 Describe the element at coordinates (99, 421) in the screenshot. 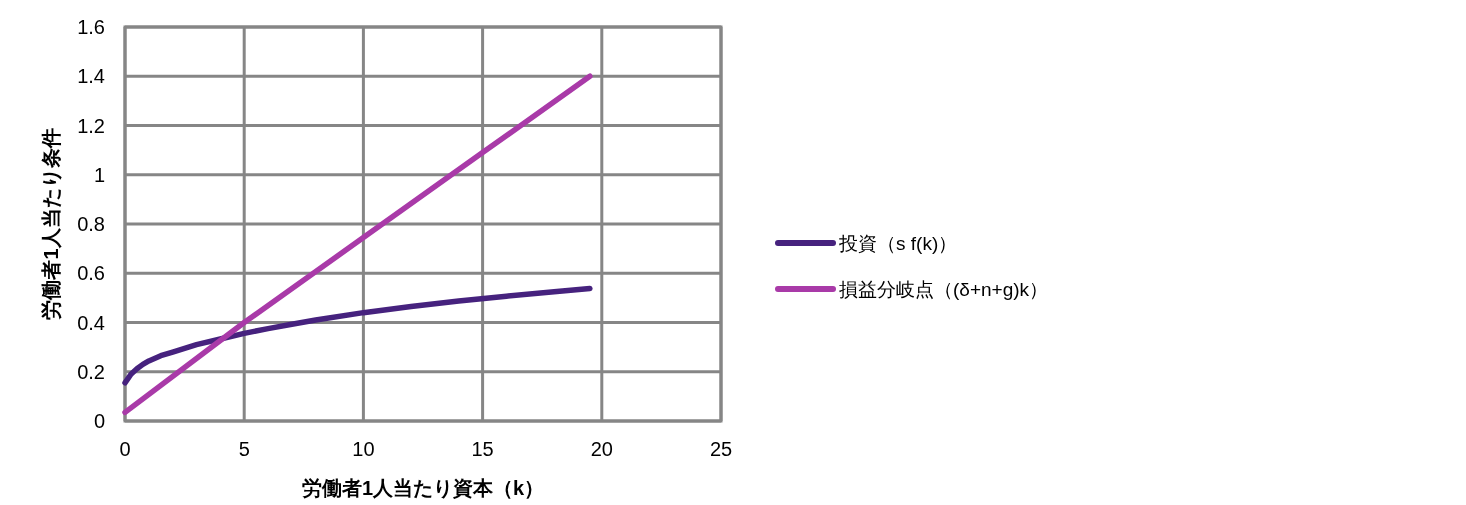

I see `y-tick-label: 0` at that location.